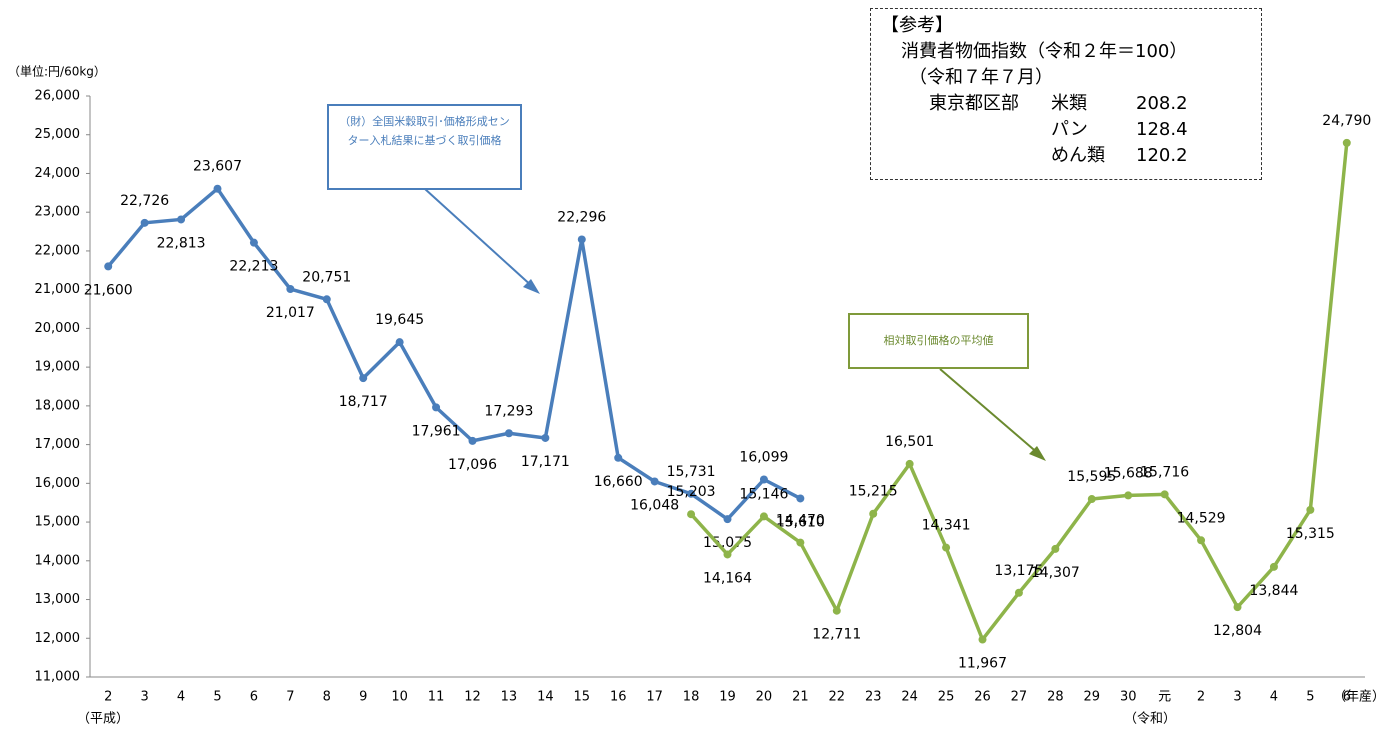 The image size is (1393, 731). What do you see at coordinates (58, 677) in the screenshot?
I see `y-tick-label: 11,000` at bounding box center [58, 677].